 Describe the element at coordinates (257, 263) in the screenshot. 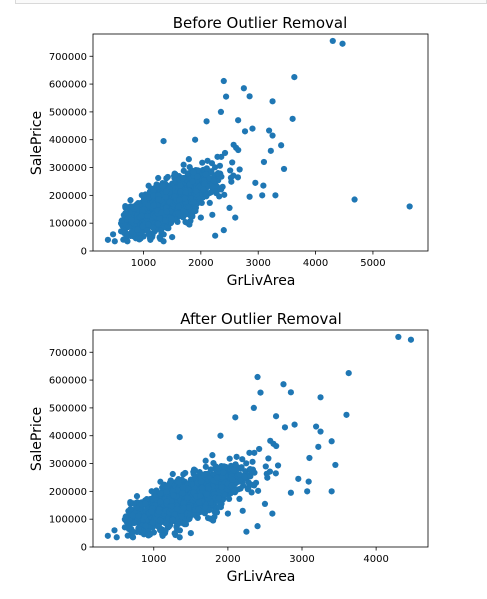

I see `x-tick-label: 3000` at that location.